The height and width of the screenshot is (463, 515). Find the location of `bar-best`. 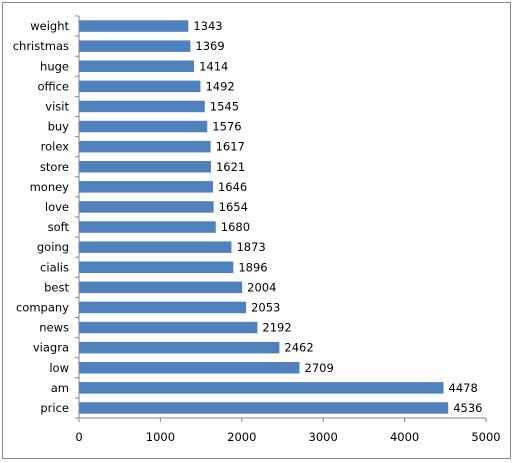

bar-best is located at coordinates (161, 287).